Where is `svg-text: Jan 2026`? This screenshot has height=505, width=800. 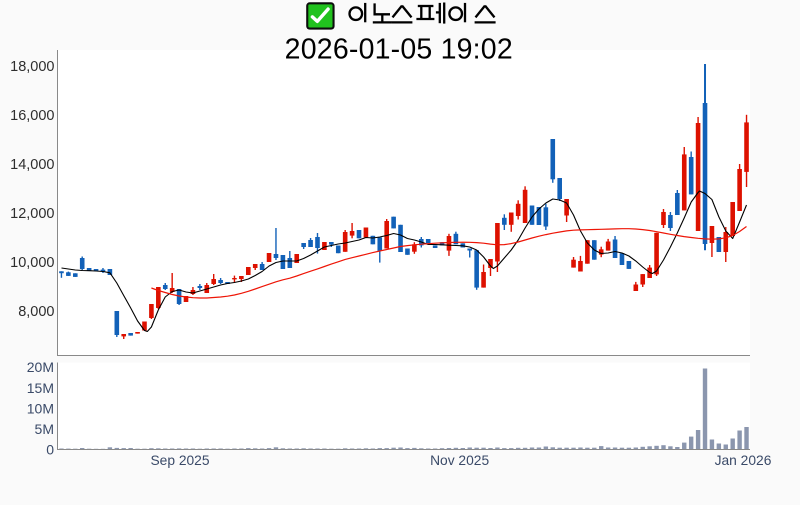
svg-text: Jan 2026 is located at coordinates (743, 460).